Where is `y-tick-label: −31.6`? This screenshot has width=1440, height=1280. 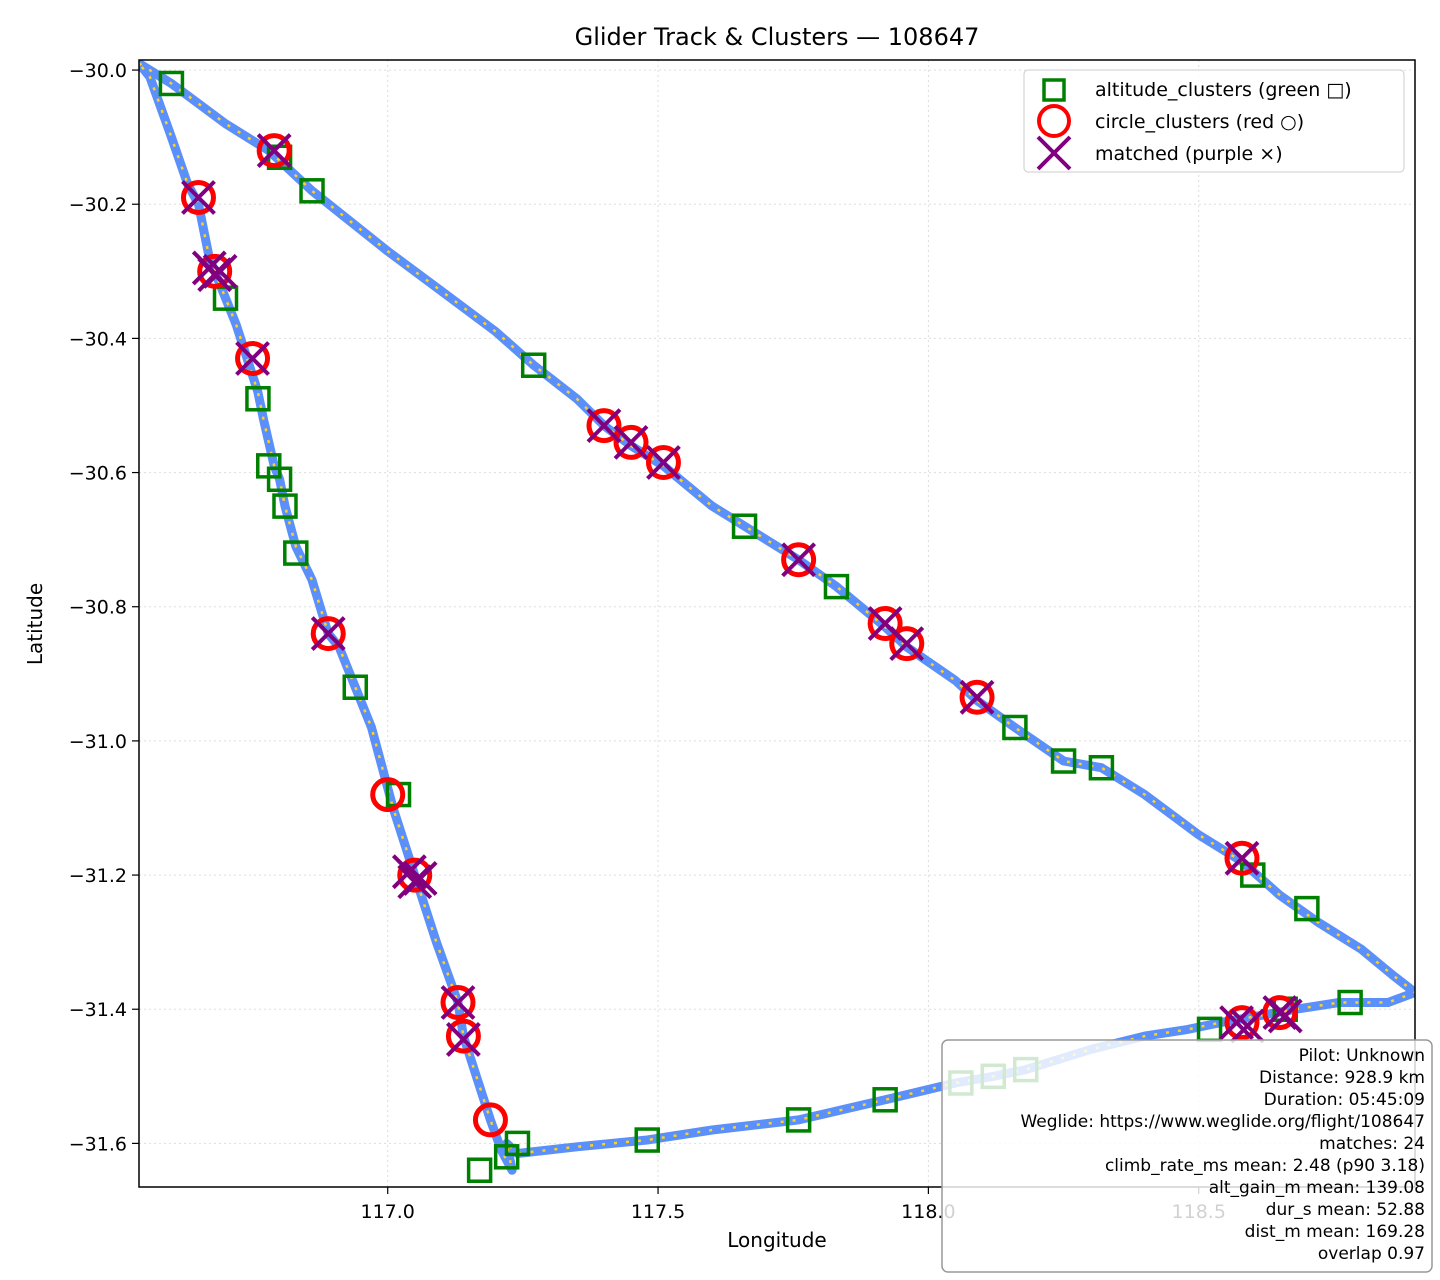
y-tick-label: −31.6 is located at coordinates (98, 1144).